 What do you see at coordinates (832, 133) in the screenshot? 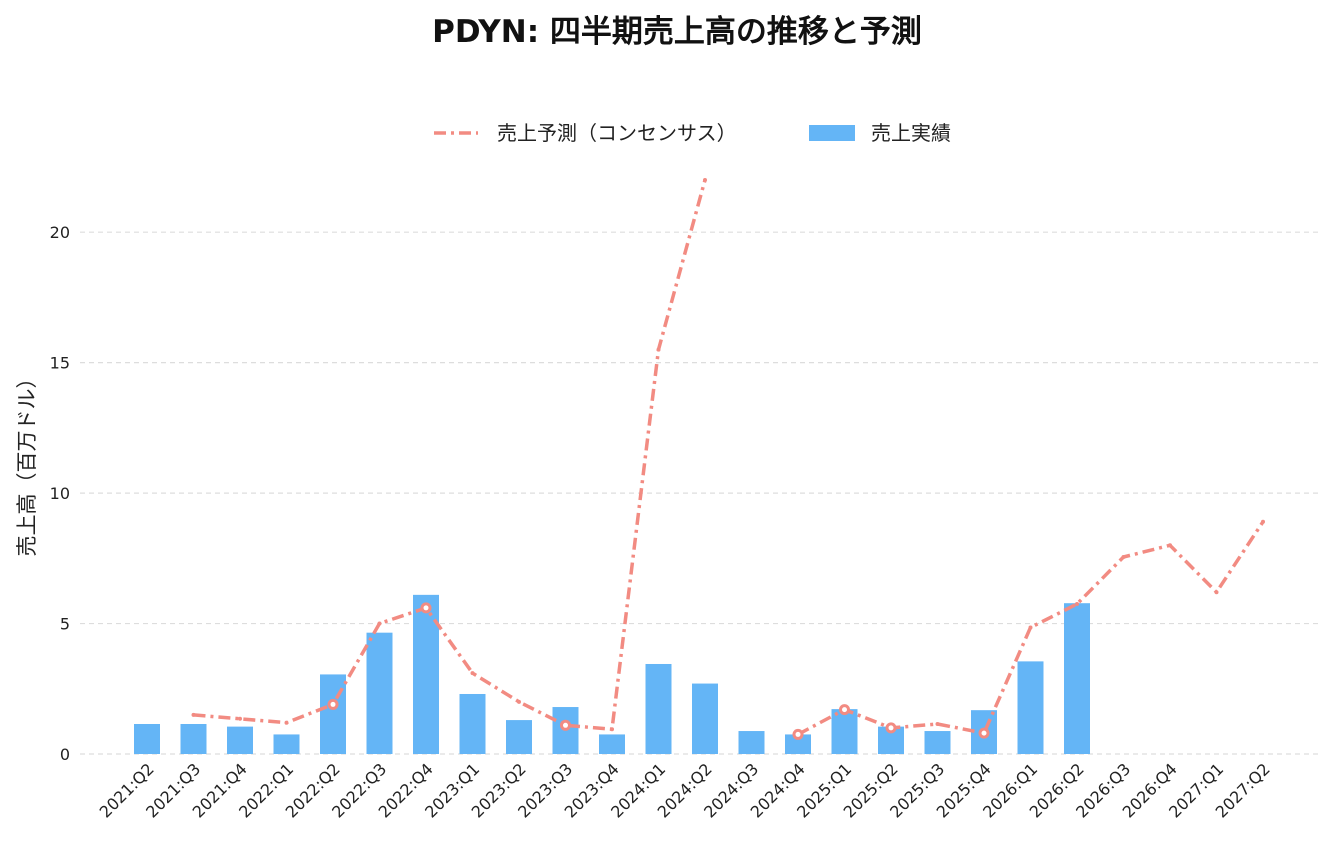
I see `legend-actual-swatch` at bounding box center [832, 133].